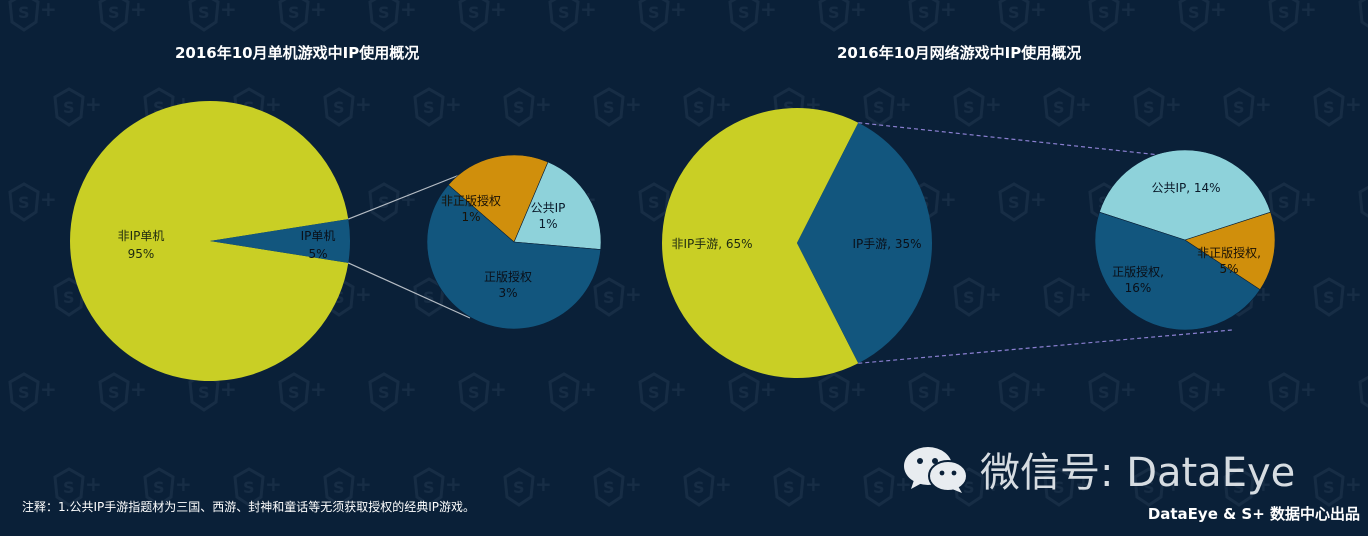  Describe the element at coordinates (1138, 473) in the screenshot. I see `wechat-id-text: 微信号: DataEye` at that location.